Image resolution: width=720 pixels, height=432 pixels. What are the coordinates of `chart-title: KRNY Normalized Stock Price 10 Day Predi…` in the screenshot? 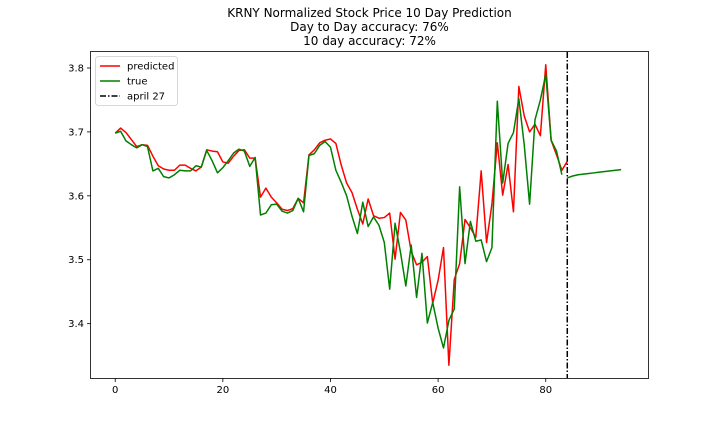 It's located at (369, 13).